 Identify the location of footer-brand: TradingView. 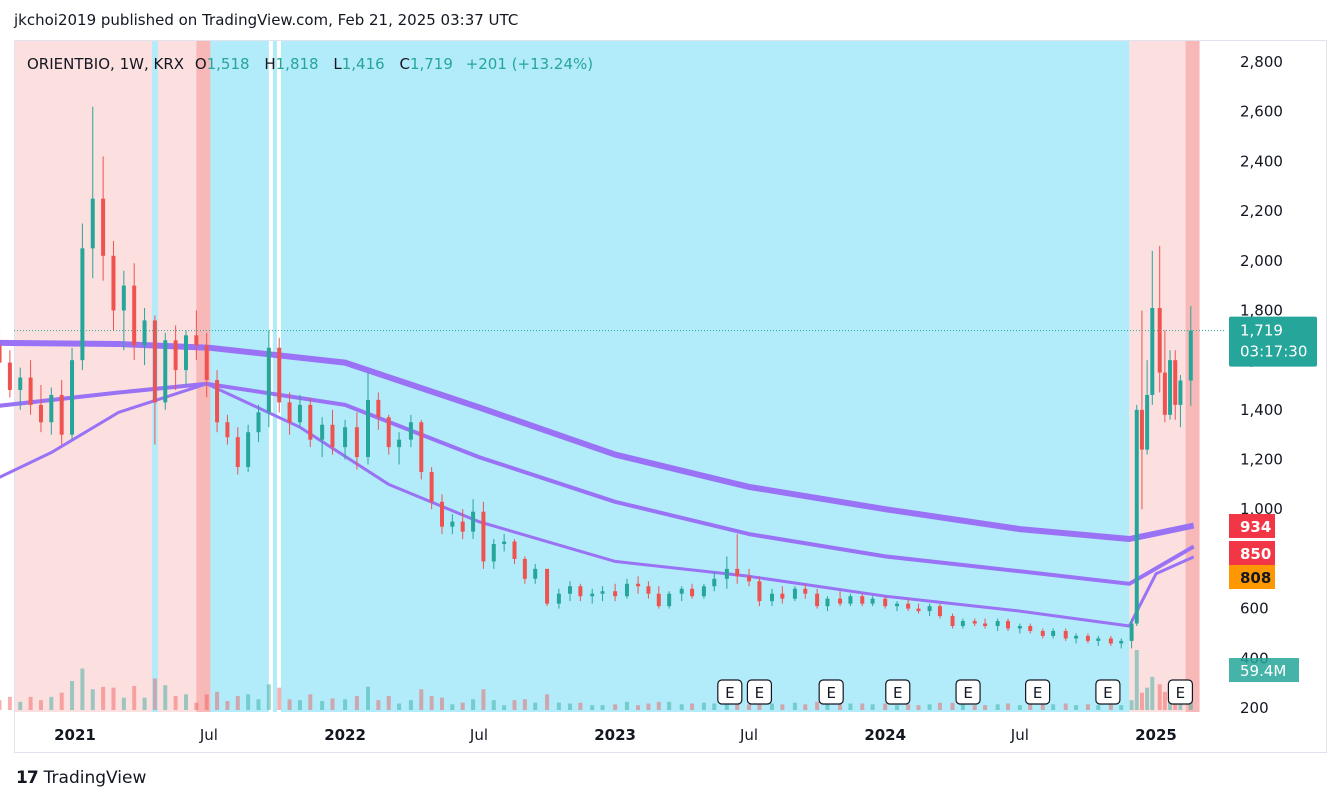
(95, 778).